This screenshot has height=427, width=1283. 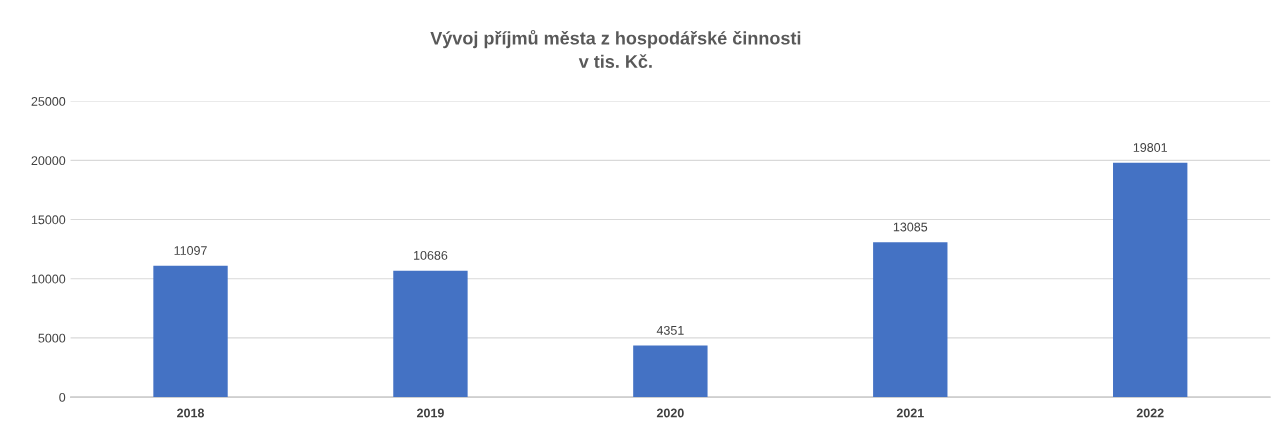 I want to click on y-tick-label: 0, so click(x=62, y=397).